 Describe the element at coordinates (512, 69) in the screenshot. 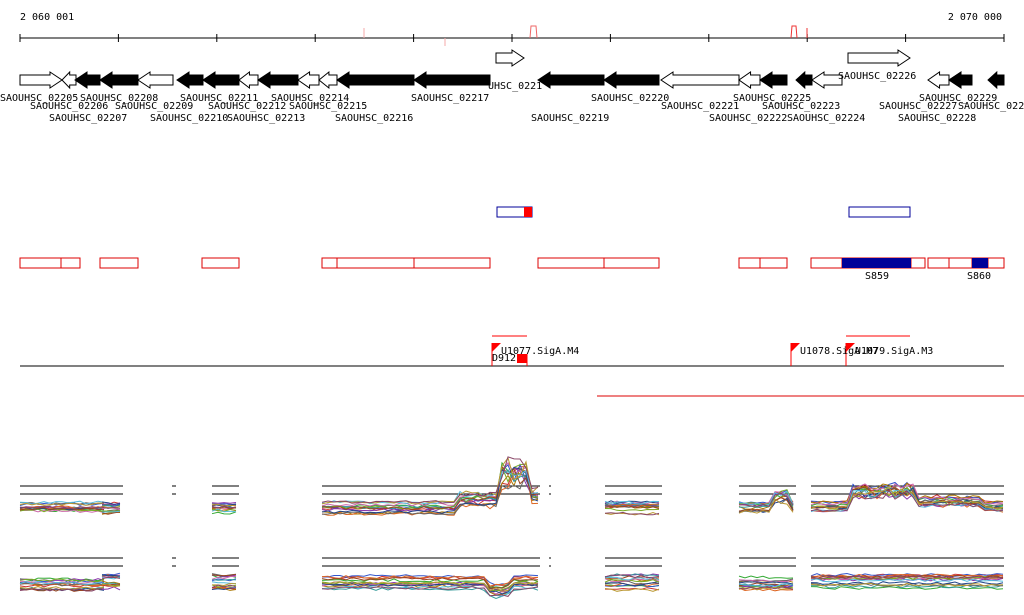

I see `gene-track` at that location.